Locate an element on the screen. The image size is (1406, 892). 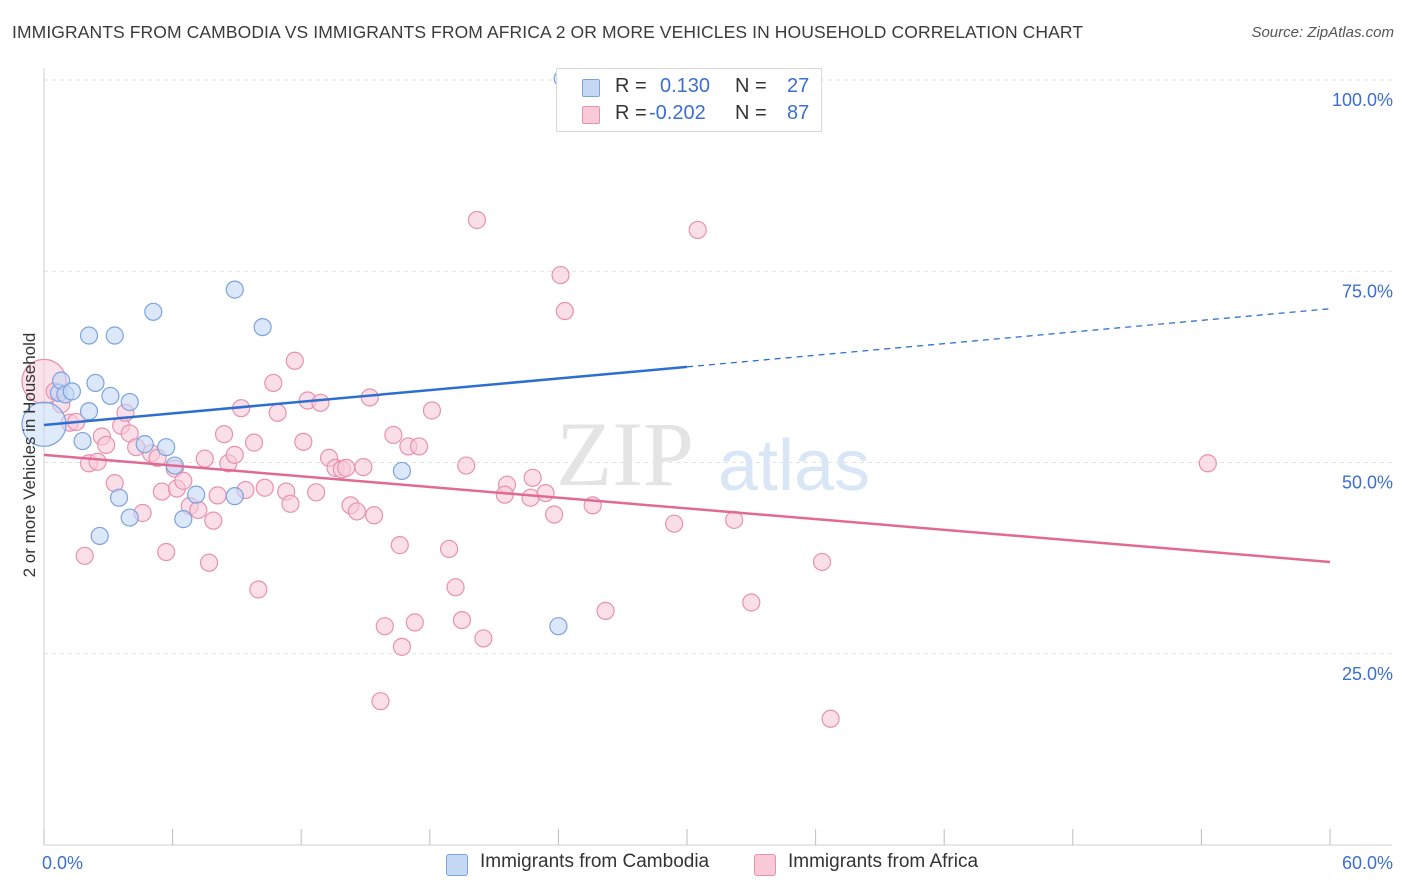
africa-trend-line is located at coordinates (687, 508).